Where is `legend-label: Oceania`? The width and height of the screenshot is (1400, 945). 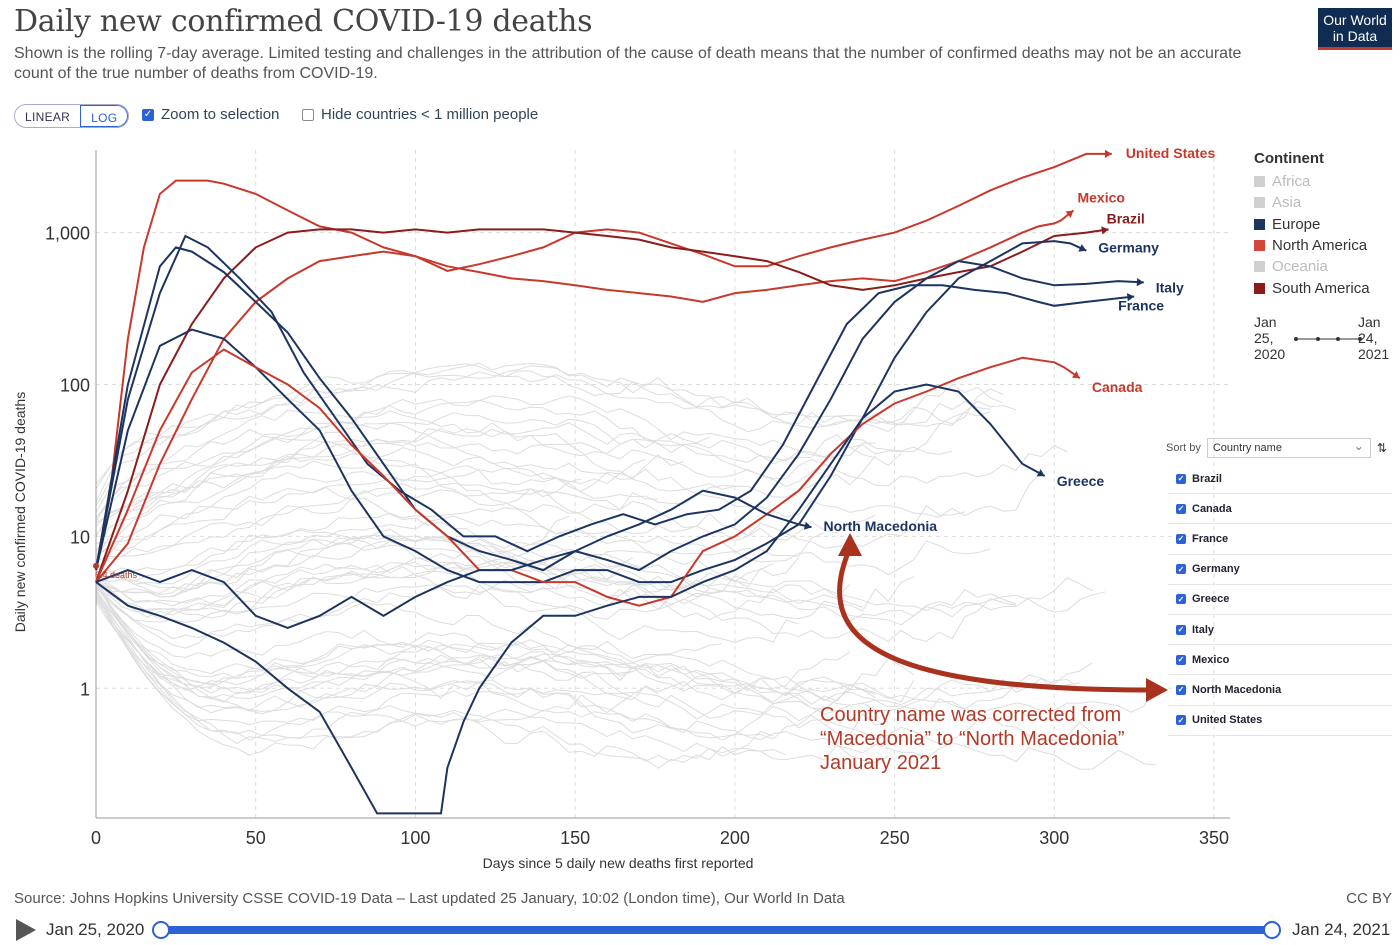 legend-label: Oceania is located at coordinates (1300, 267).